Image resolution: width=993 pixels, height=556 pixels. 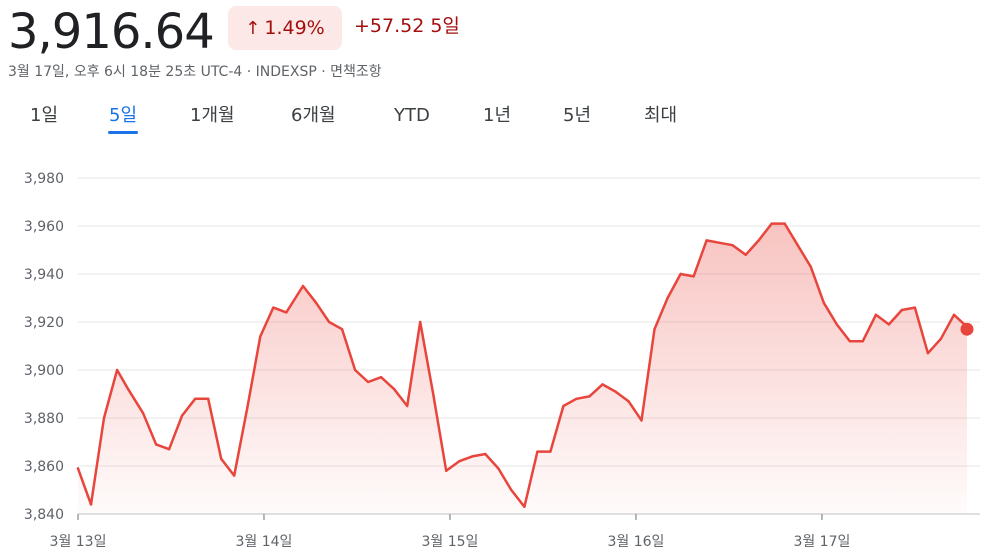 I want to click on tab-ytd: YTD, so click(x=412, y=116).